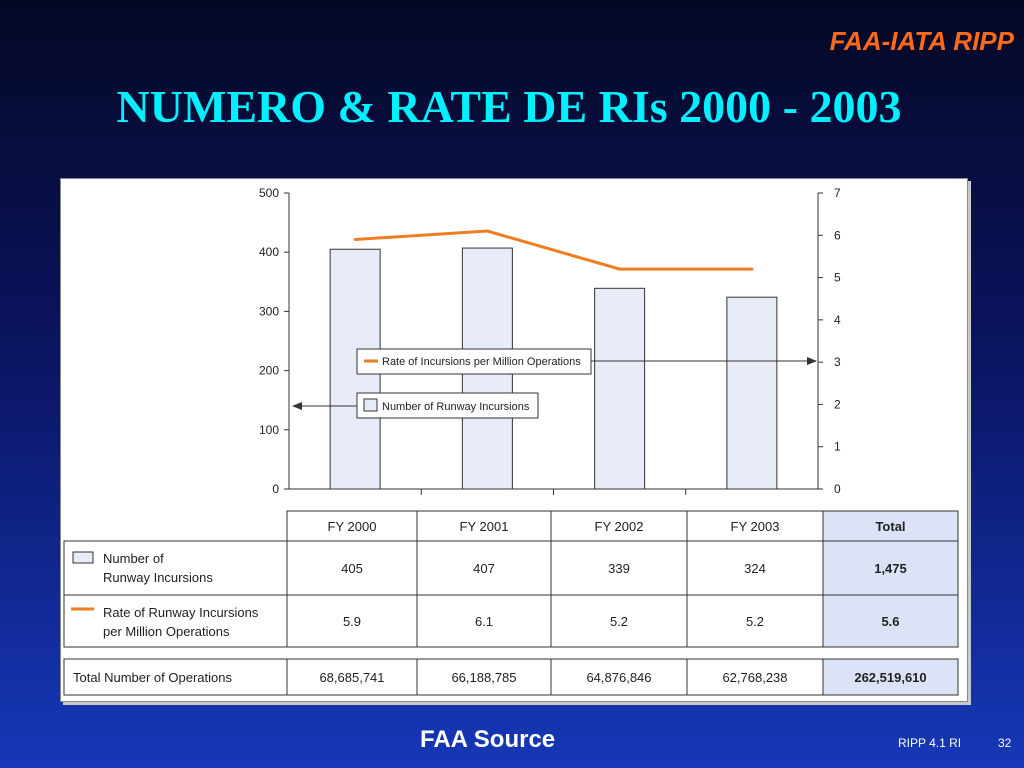  I want to click on operations-row-label: Total Number of Operations, so click(152, 677).